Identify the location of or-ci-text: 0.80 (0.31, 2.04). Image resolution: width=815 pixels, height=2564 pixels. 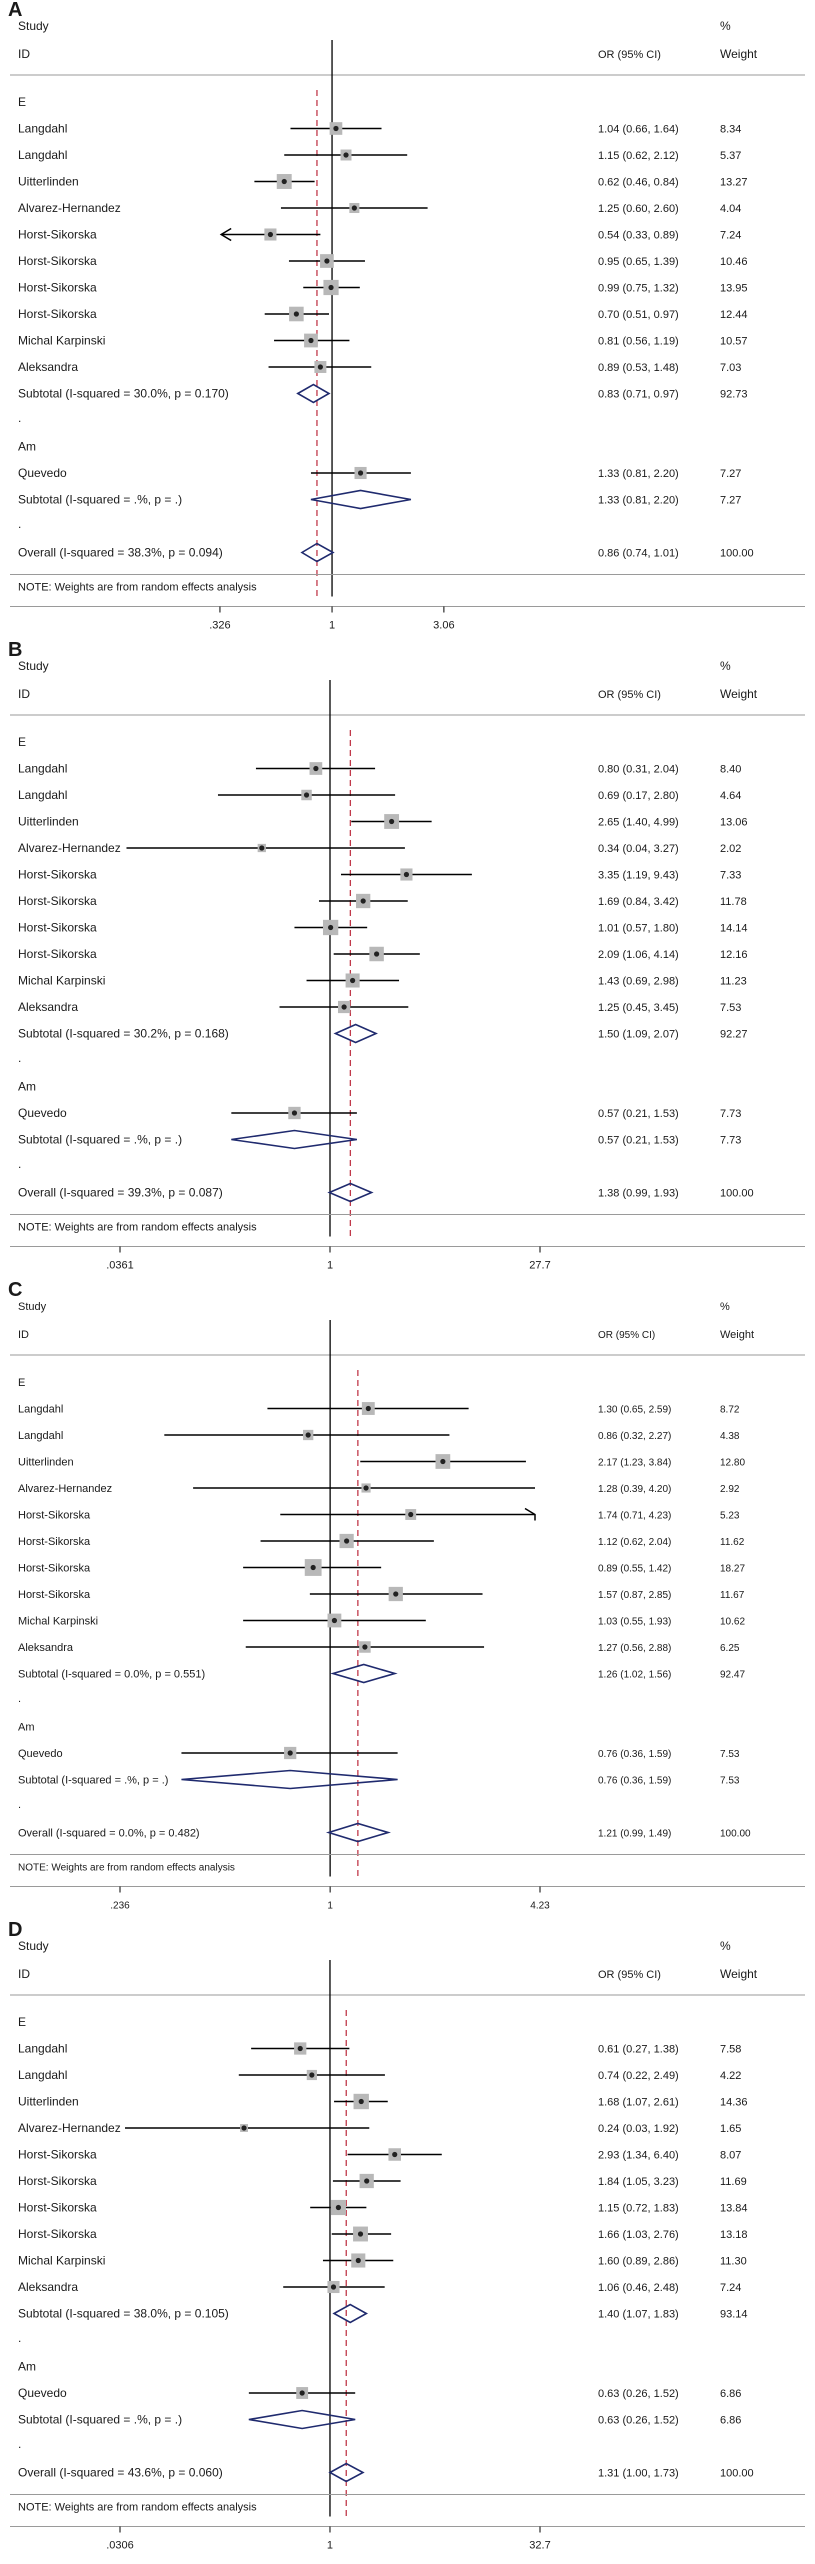
(638, 770).